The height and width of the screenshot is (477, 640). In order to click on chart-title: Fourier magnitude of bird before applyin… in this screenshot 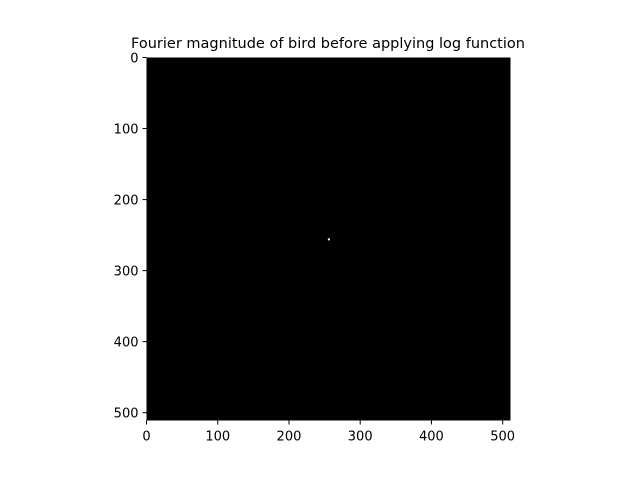, I will do `click(328, 44)`.